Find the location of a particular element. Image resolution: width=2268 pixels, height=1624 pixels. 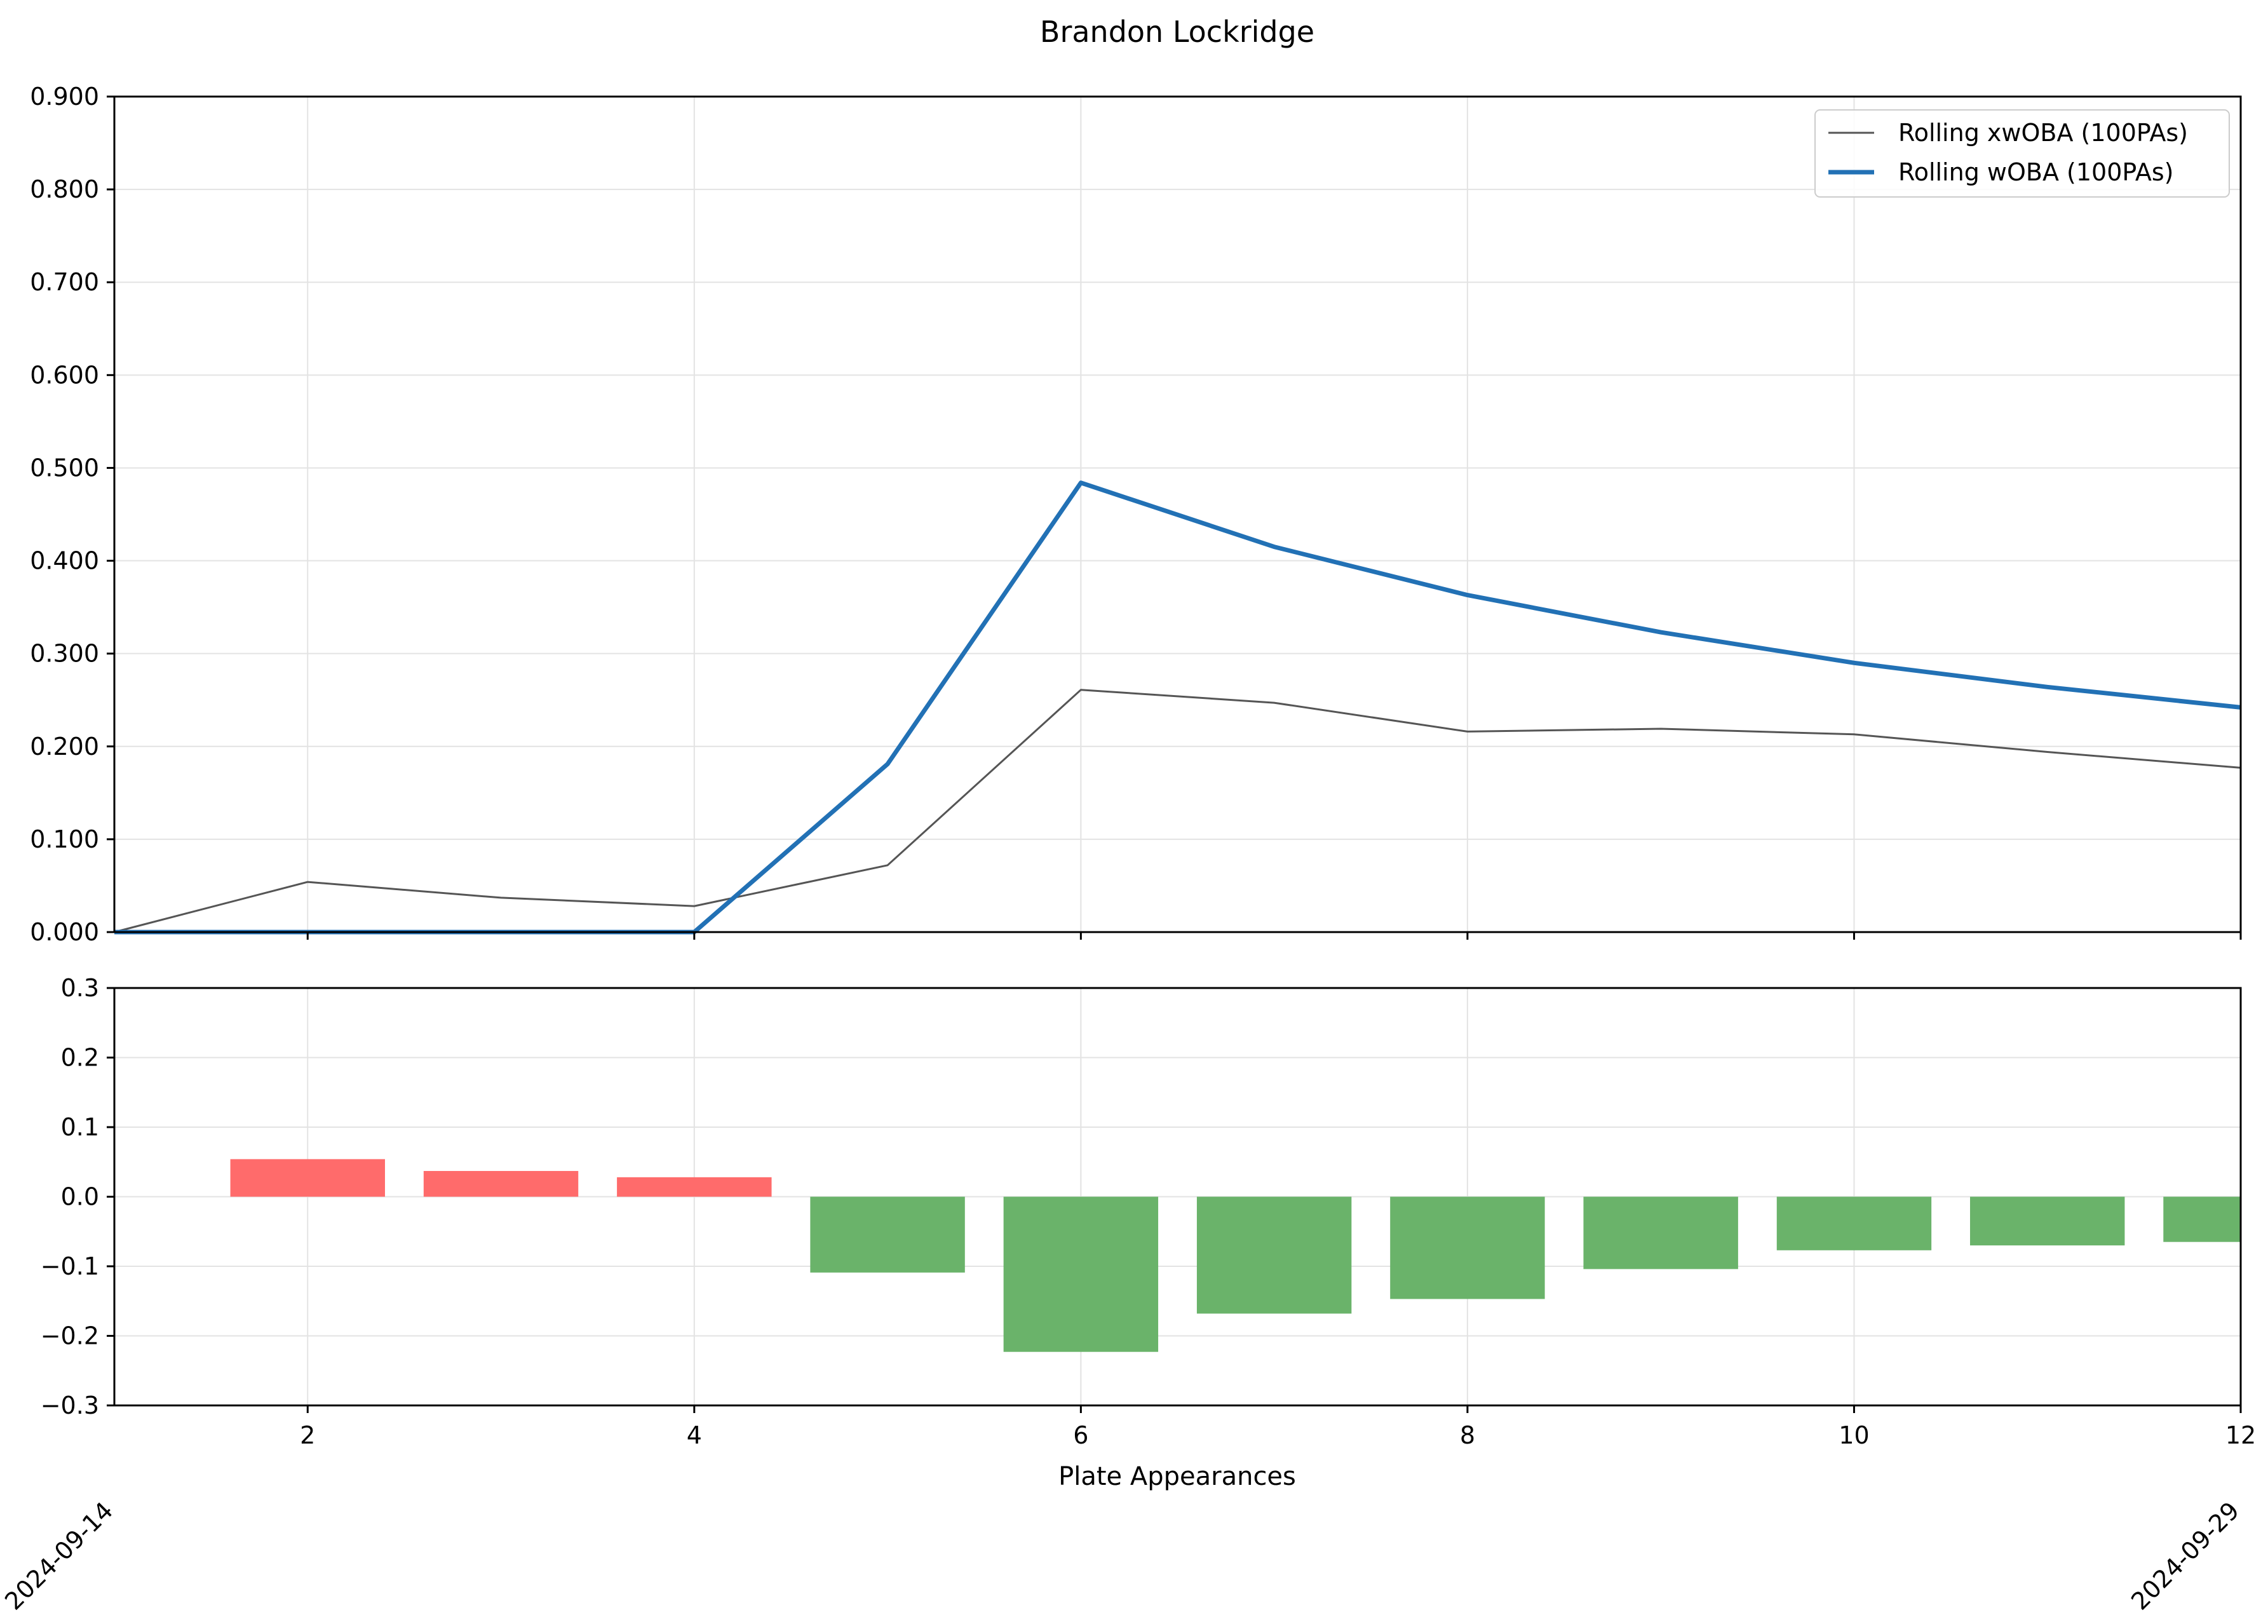

top-y-tick-label: 0.600 is located at coordinates (64, 375).